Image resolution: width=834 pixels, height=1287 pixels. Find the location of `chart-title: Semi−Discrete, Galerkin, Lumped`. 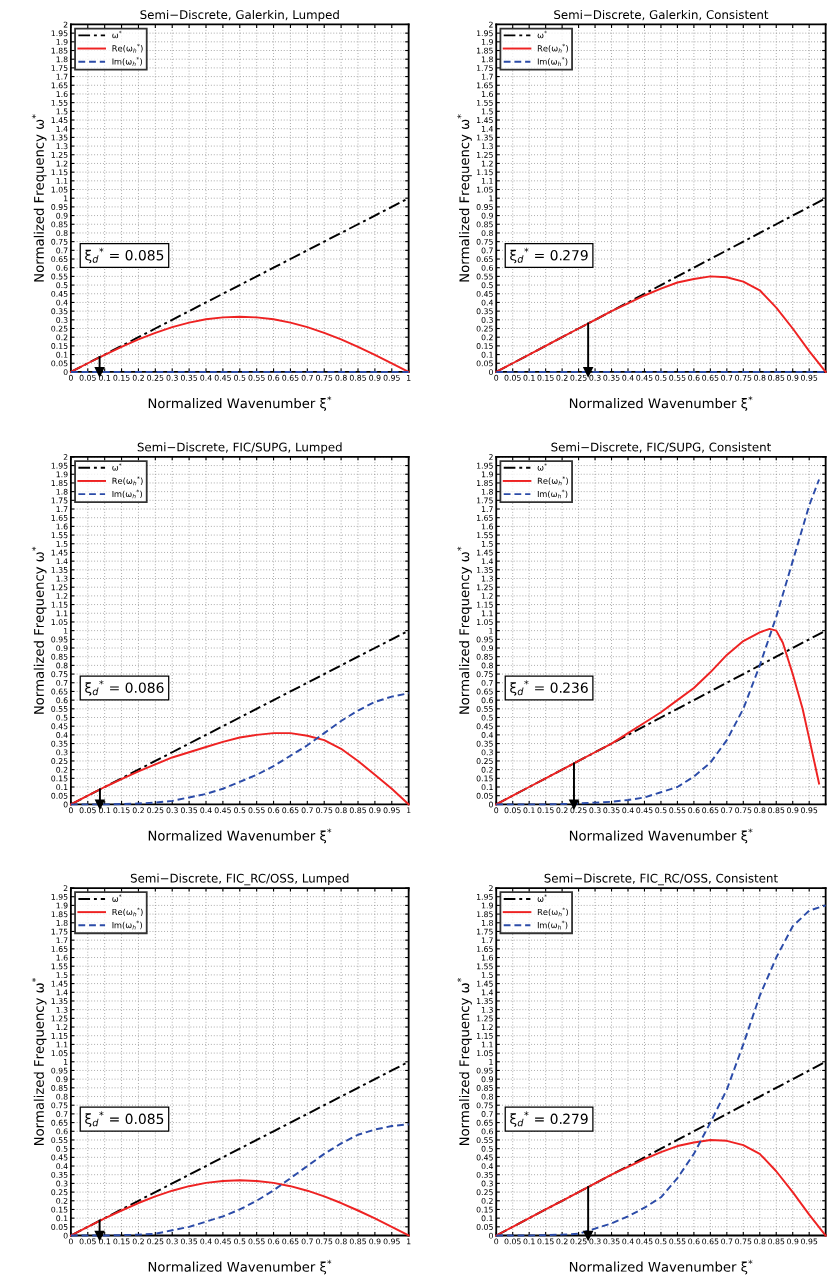

chart-title: Semi−Discrete, Galerkin, Lumped is located at coordinates (239, 15).